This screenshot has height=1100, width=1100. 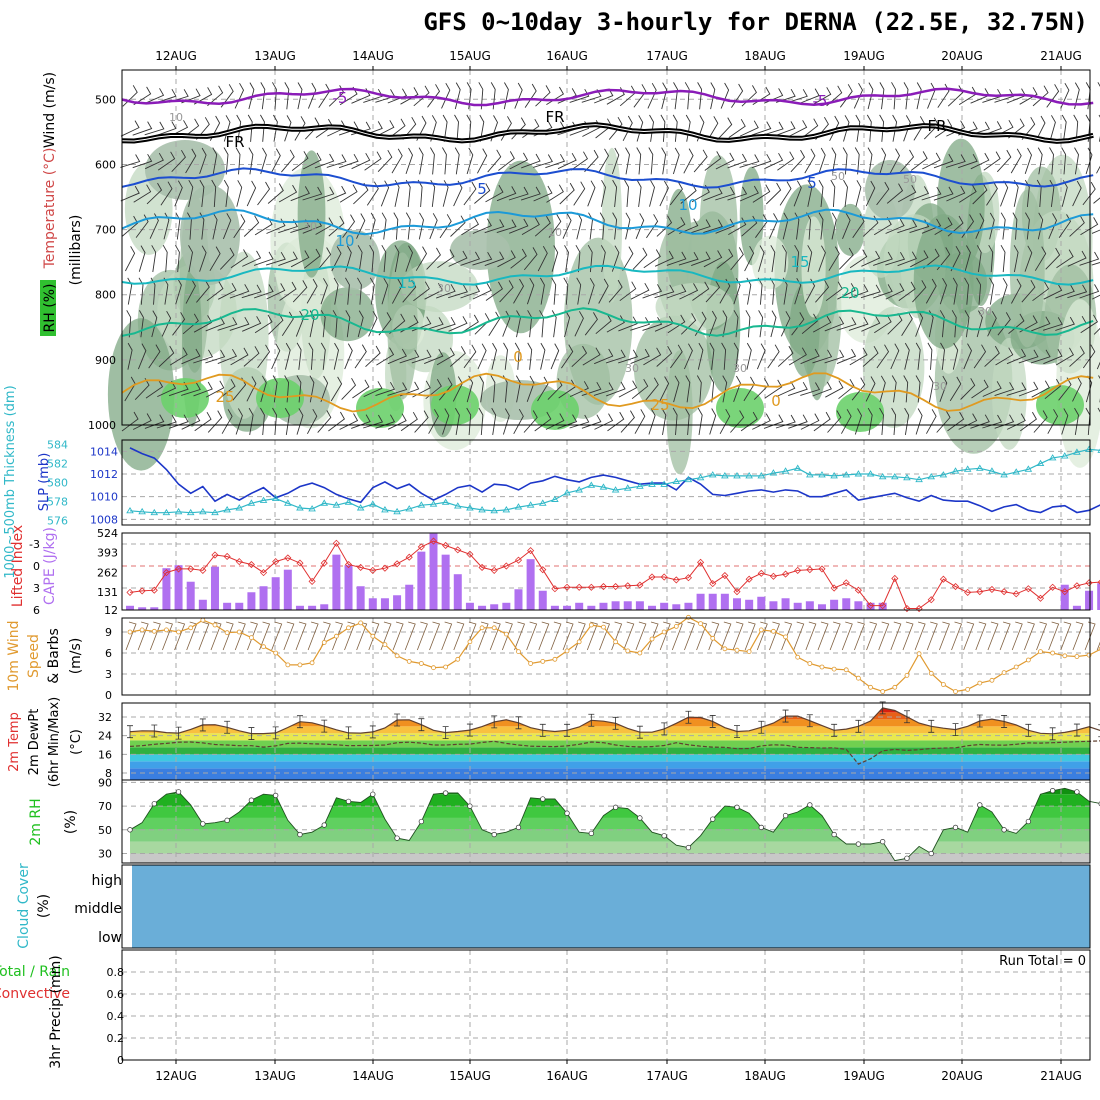 What do you see at coordinates (1061, 1076) in the screenshot?
I see `date-label-bottom: 21AUG` at bounding box center [1061, 1076].